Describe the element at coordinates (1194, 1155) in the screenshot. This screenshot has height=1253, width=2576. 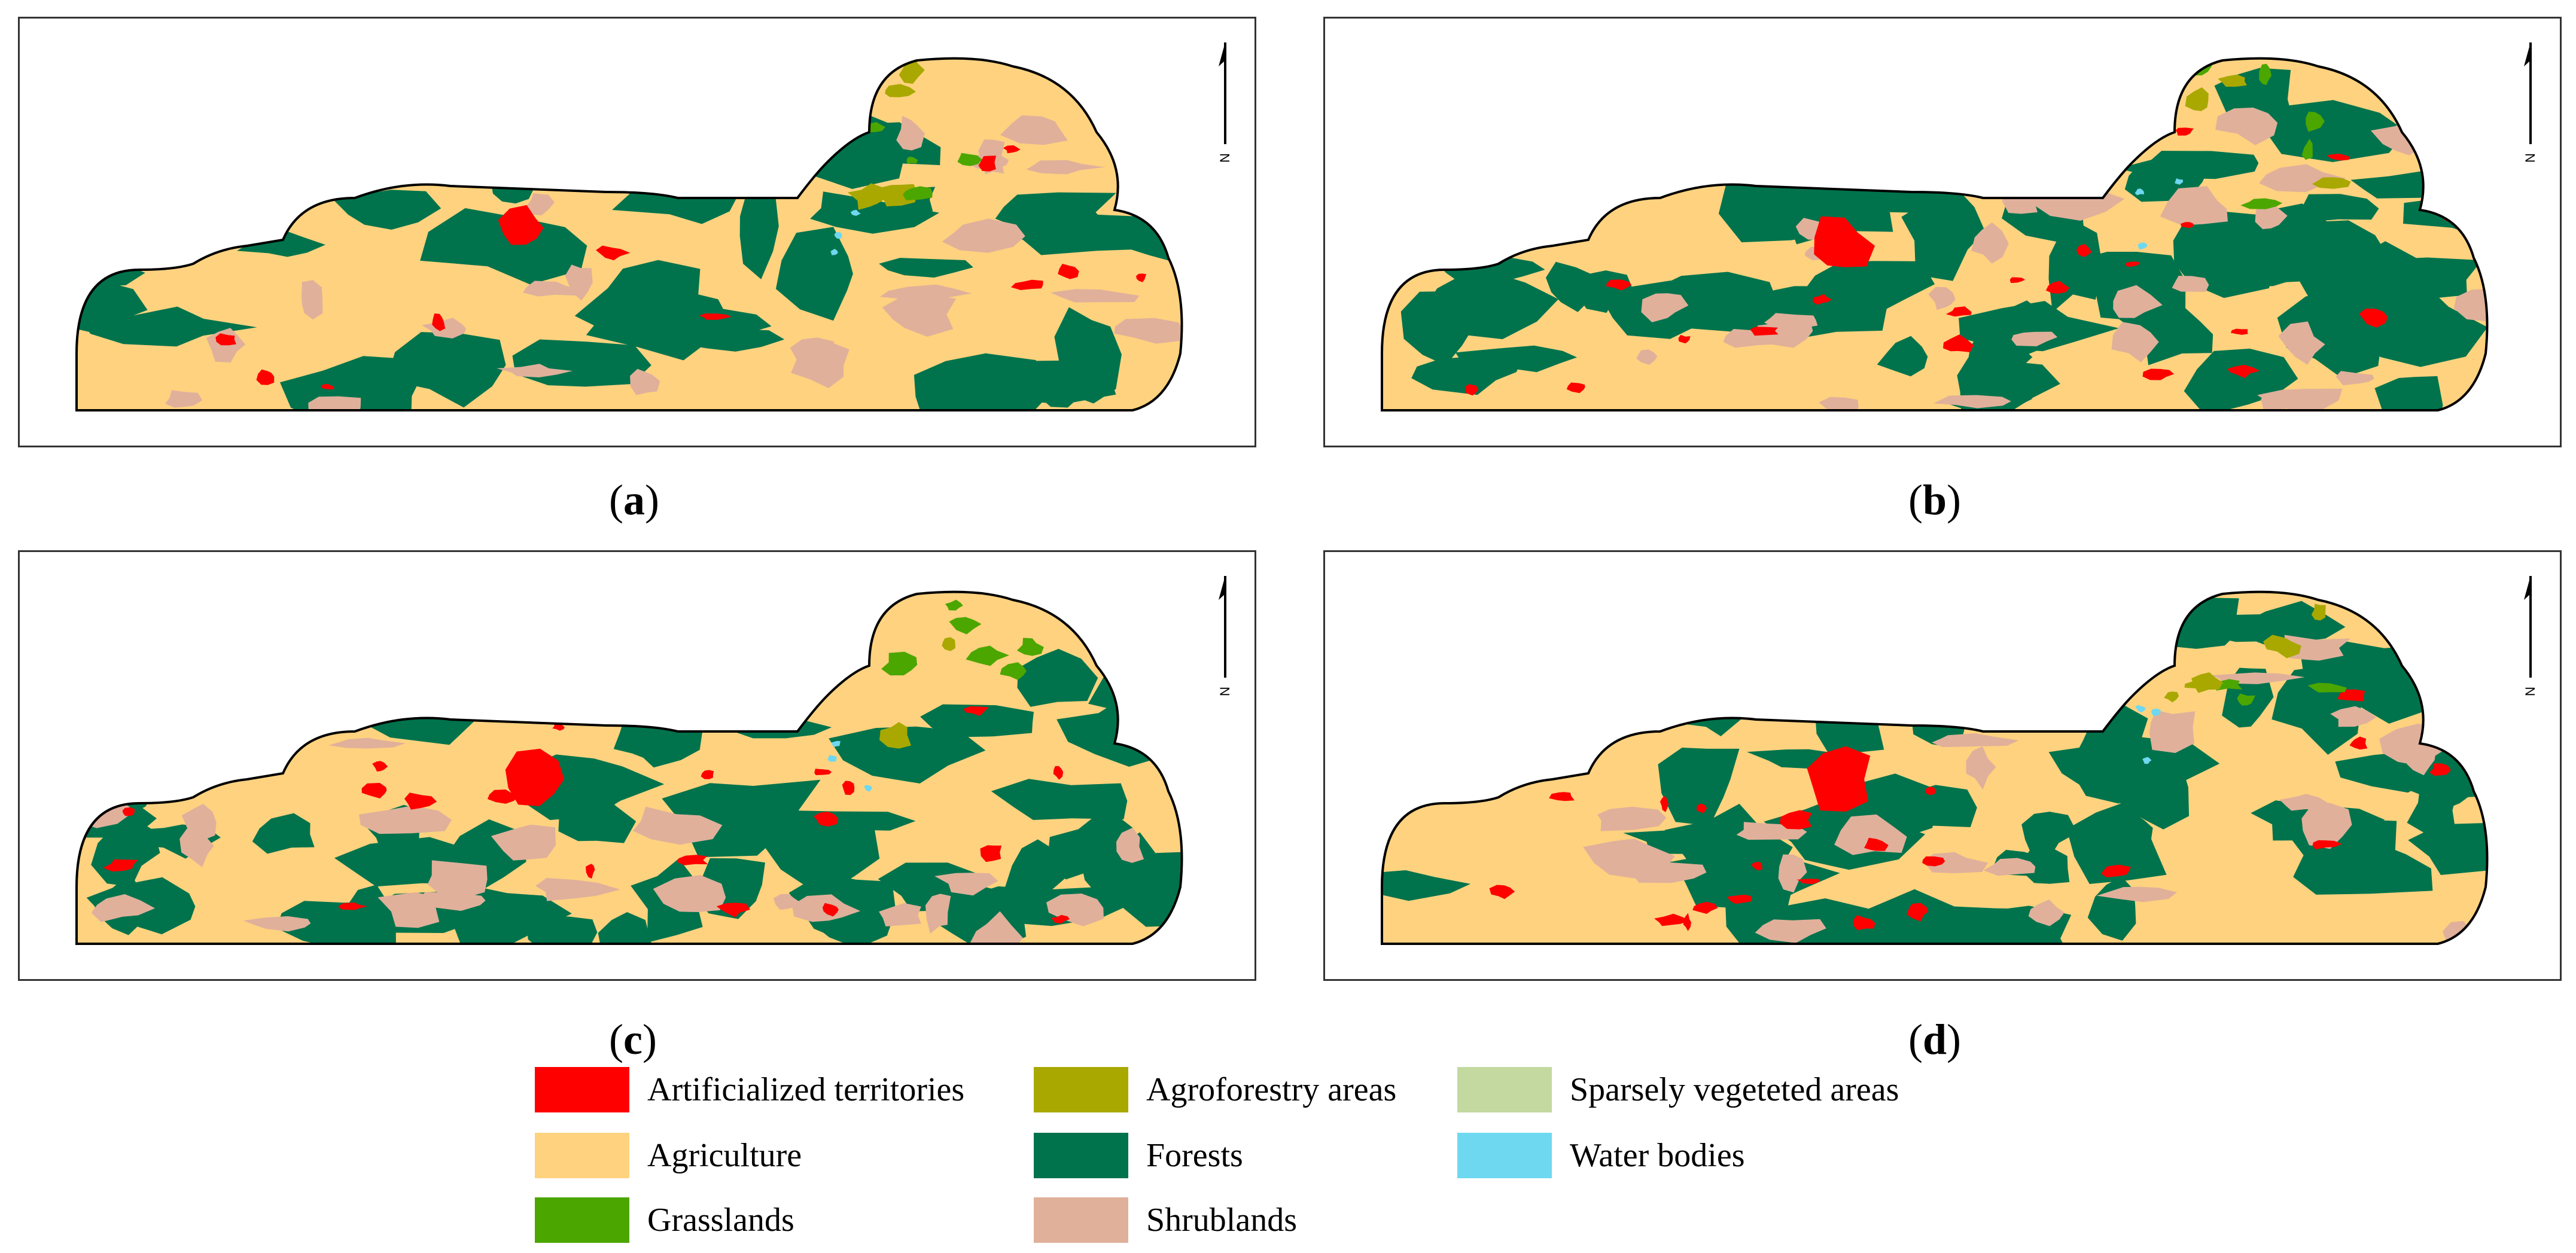
I see `legend-label: Forests` at that location.